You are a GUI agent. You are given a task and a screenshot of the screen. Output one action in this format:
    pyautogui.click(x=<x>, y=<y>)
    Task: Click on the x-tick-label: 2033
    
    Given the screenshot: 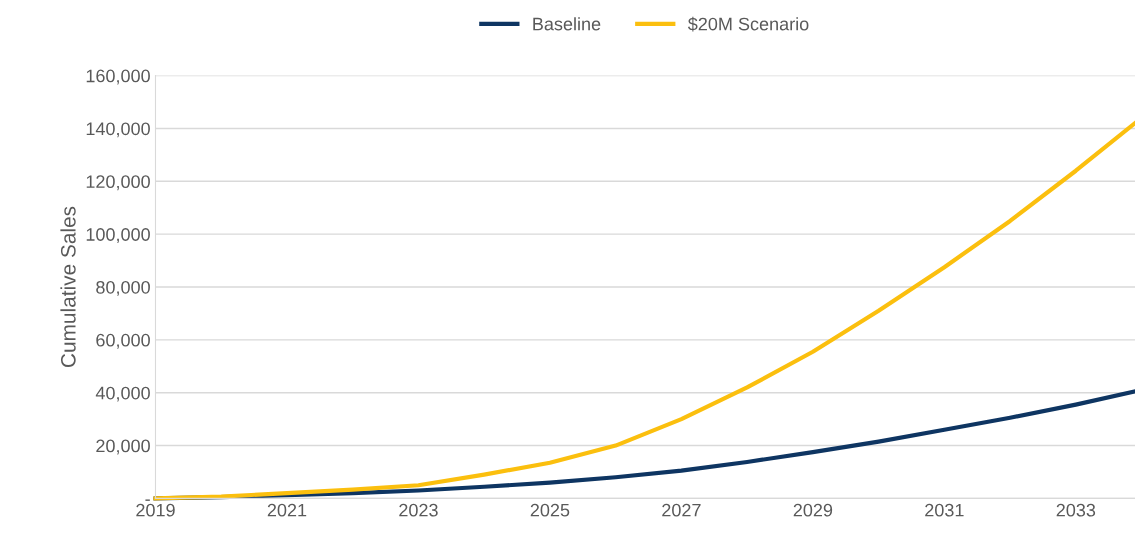 What is the action you would take?
    pyautogui.click(x=1076, y=510)
    